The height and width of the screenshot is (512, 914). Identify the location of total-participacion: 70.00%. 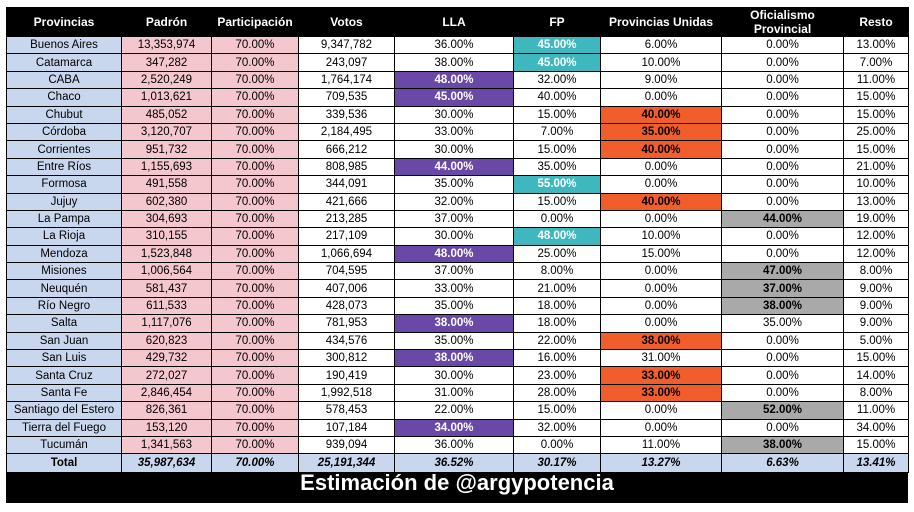
(255, 463).